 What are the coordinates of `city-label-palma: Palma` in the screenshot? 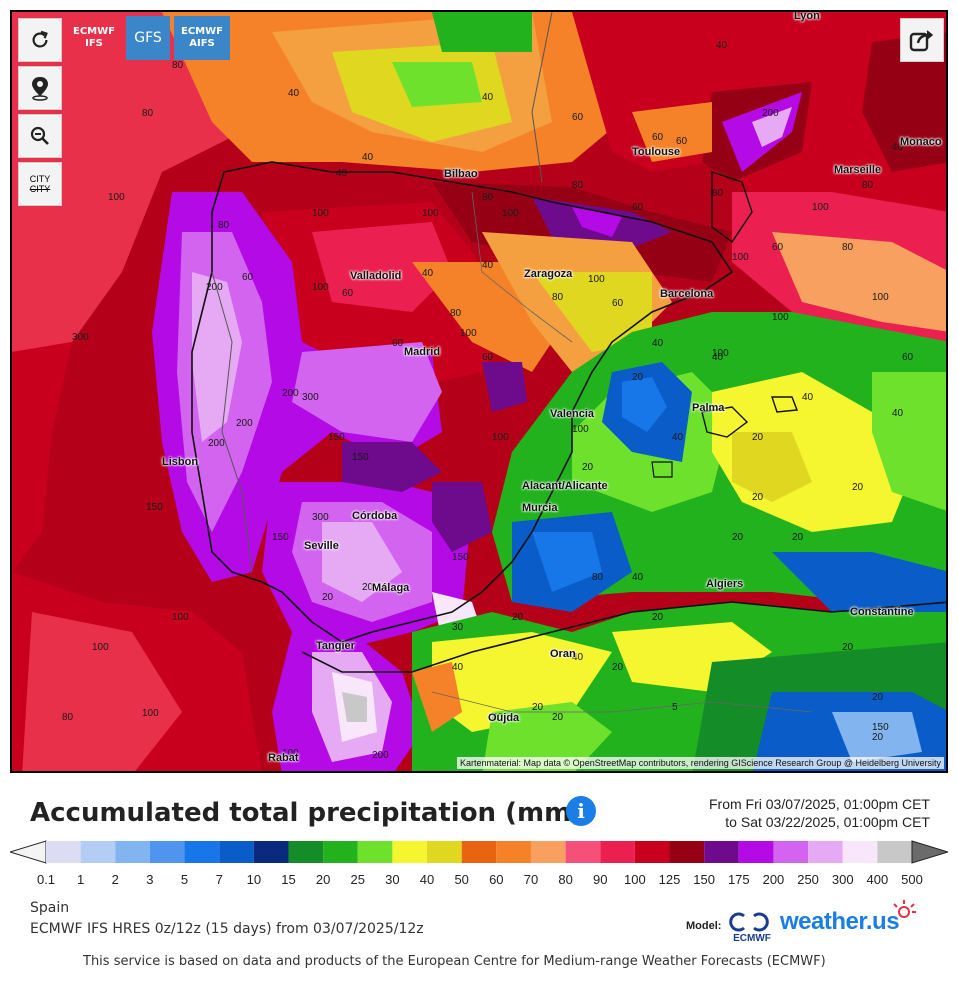 It's located at (708, 408).